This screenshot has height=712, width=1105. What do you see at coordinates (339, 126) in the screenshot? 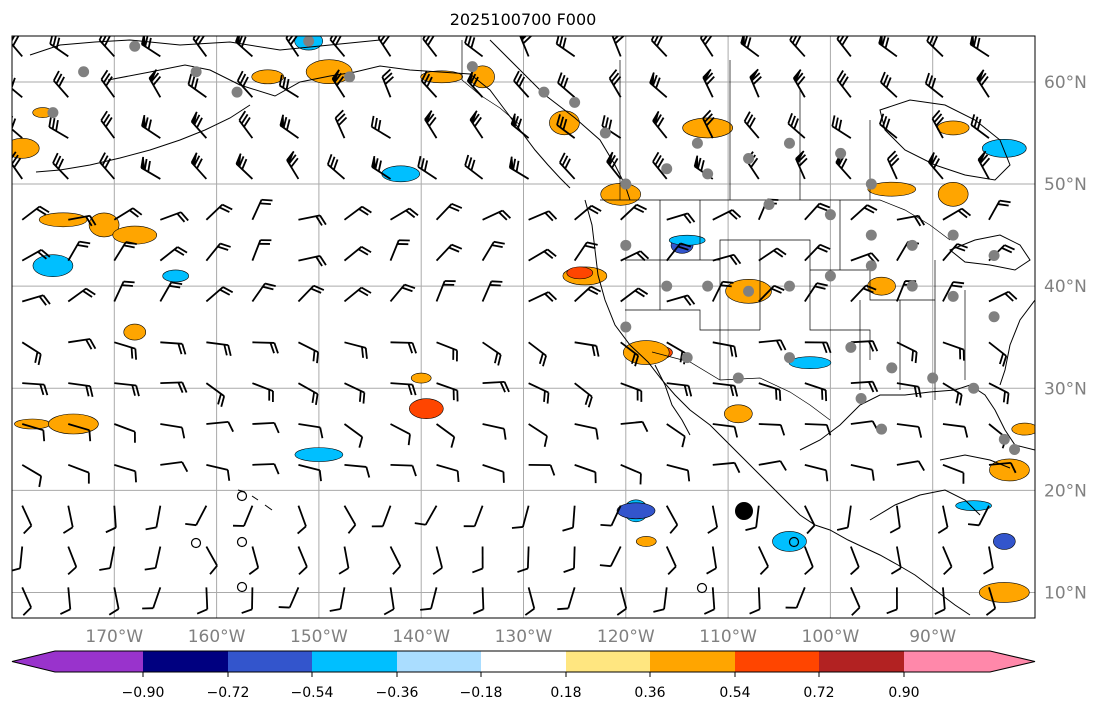
I see `alaska-coast` at bounding box center [339, 126].